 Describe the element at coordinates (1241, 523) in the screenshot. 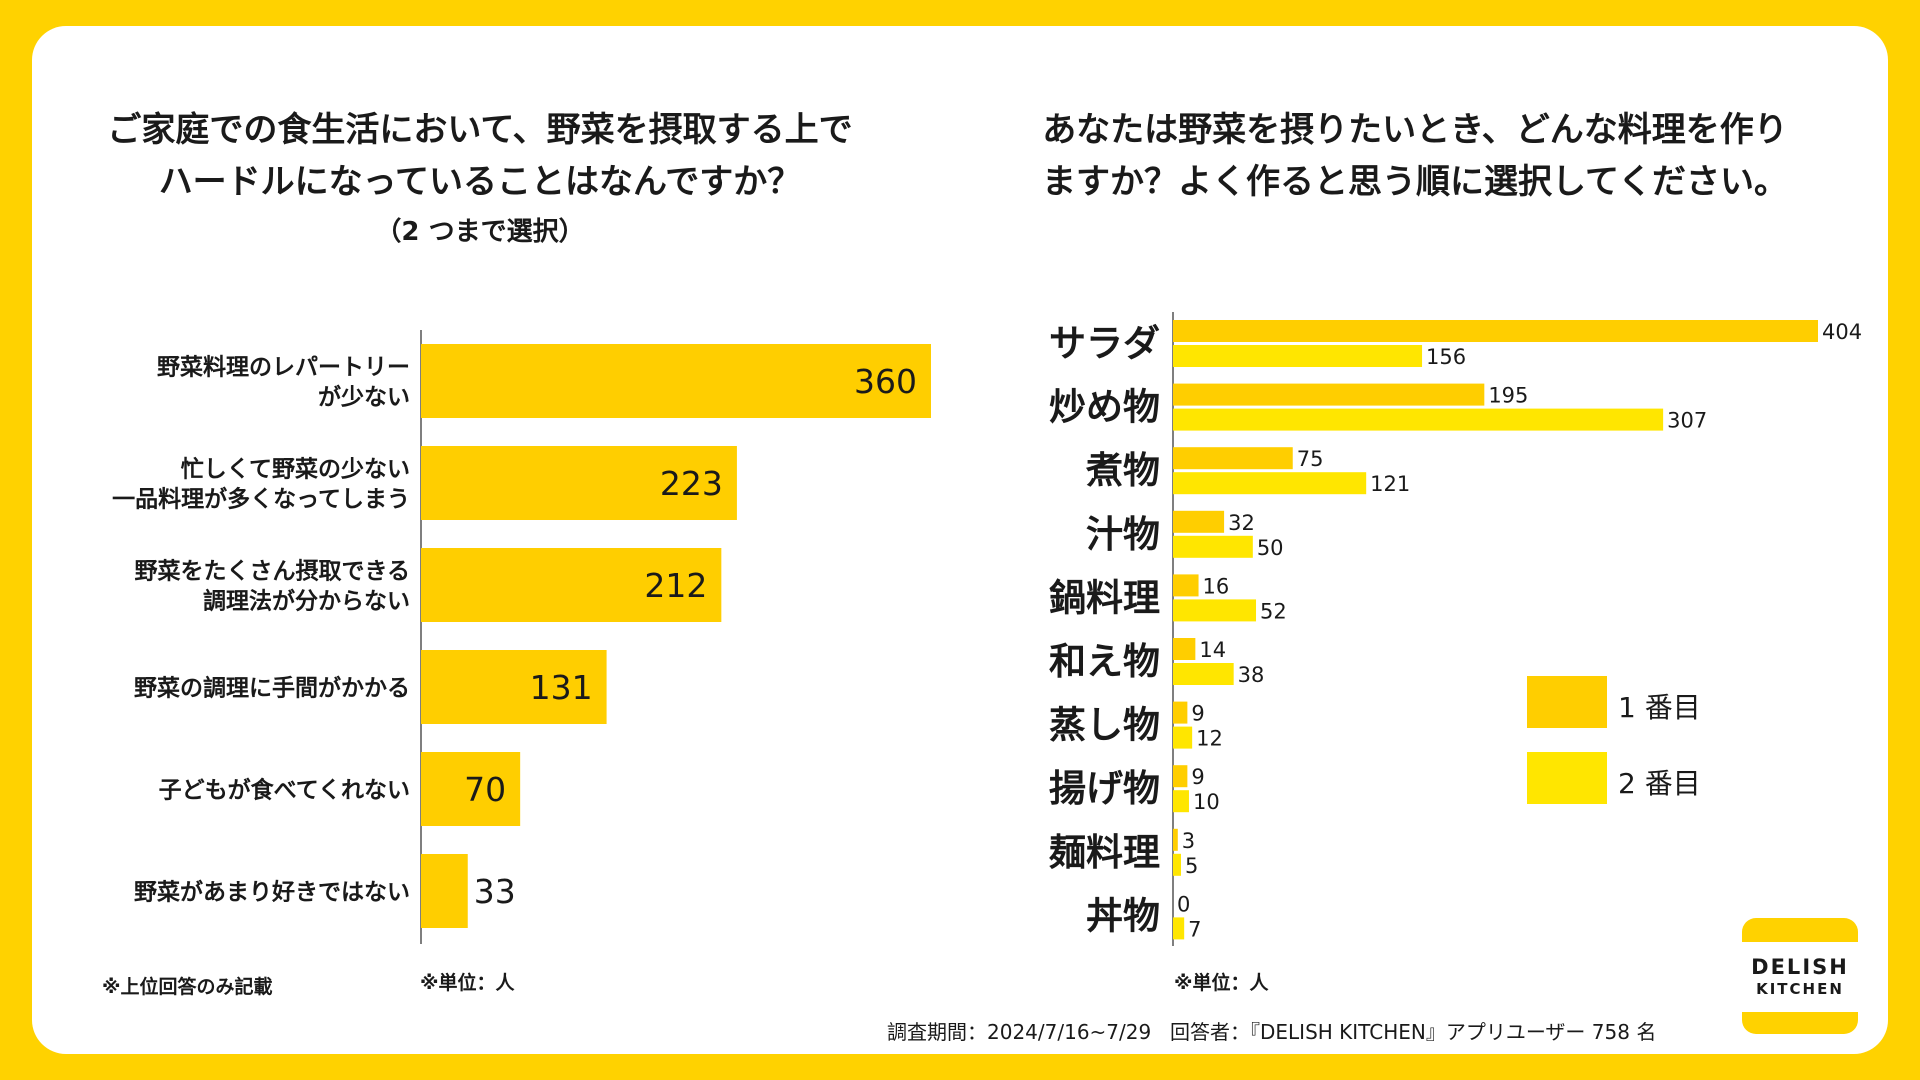

I see `right-bar-value: 32` at that location.